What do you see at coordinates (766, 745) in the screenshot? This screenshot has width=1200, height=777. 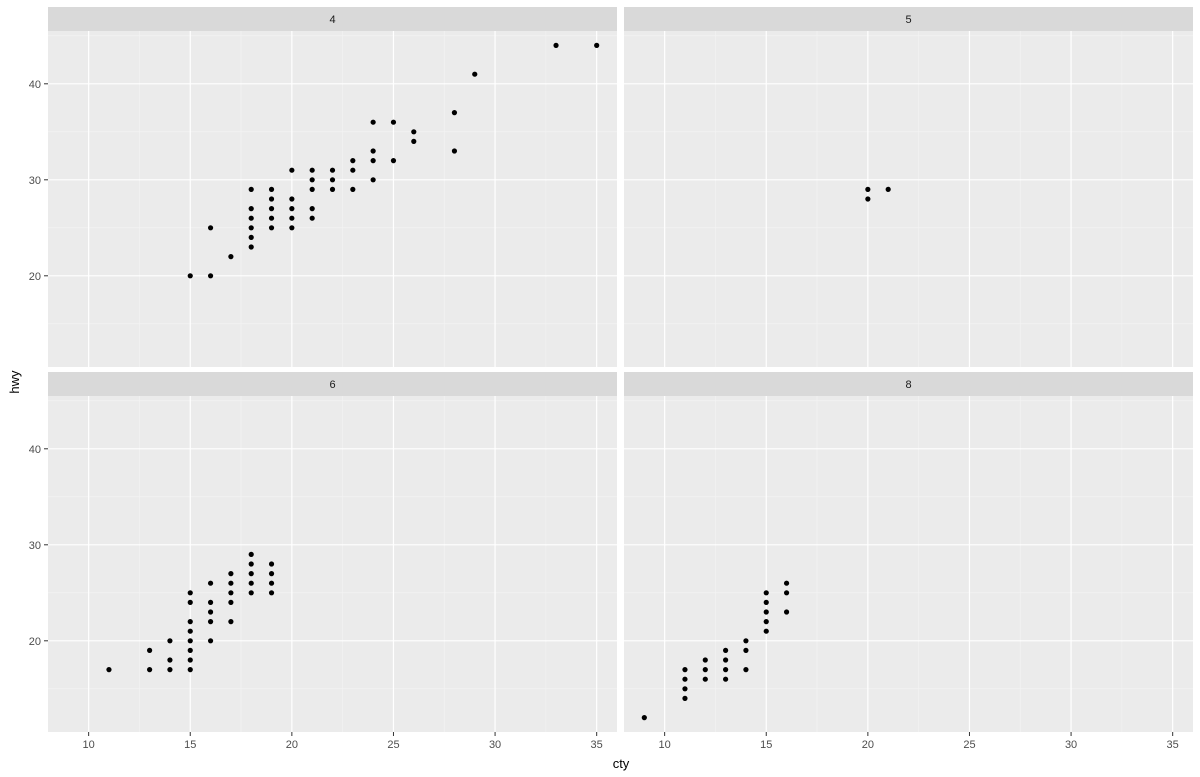 I see `x-tick-label: 15` at bounding box center [766, 745].